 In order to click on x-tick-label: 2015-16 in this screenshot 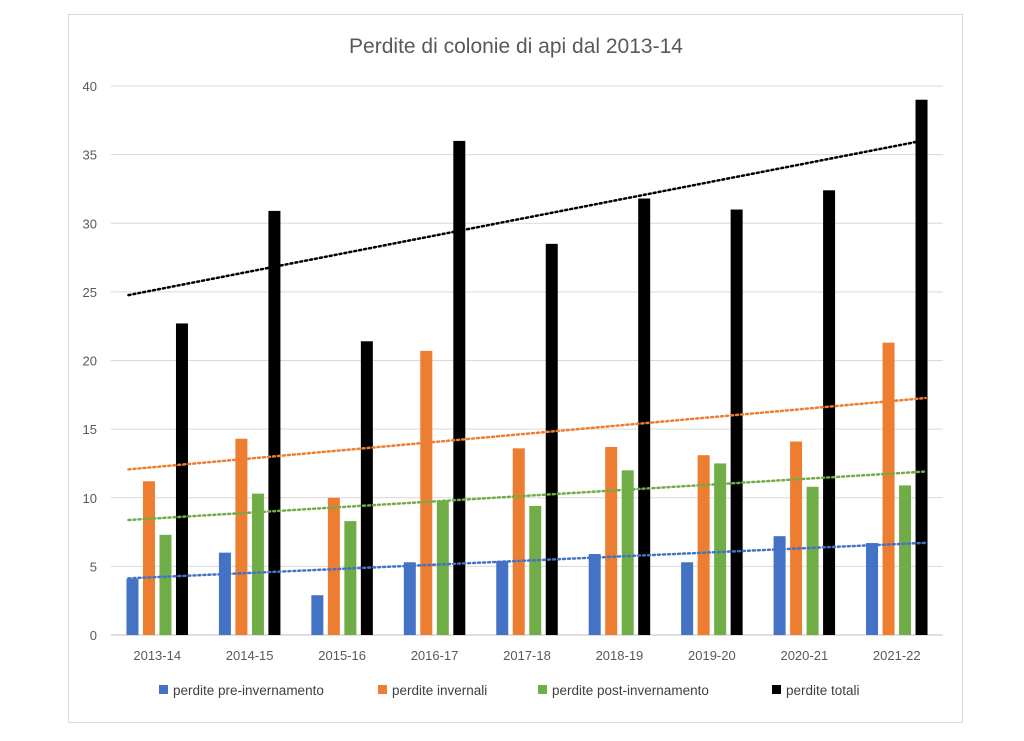, I will do `click(342, 655)`.